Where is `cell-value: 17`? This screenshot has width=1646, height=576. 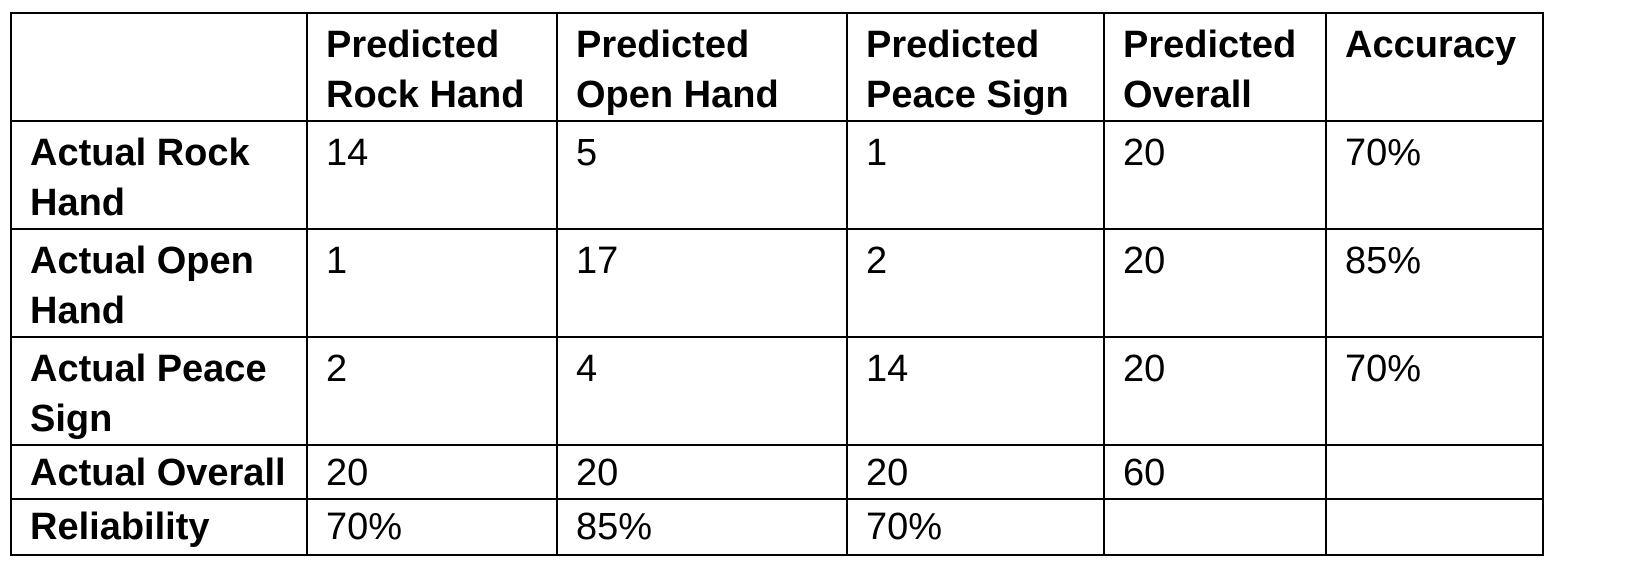 cell-value: 17 is located at coordinates (702, 283).